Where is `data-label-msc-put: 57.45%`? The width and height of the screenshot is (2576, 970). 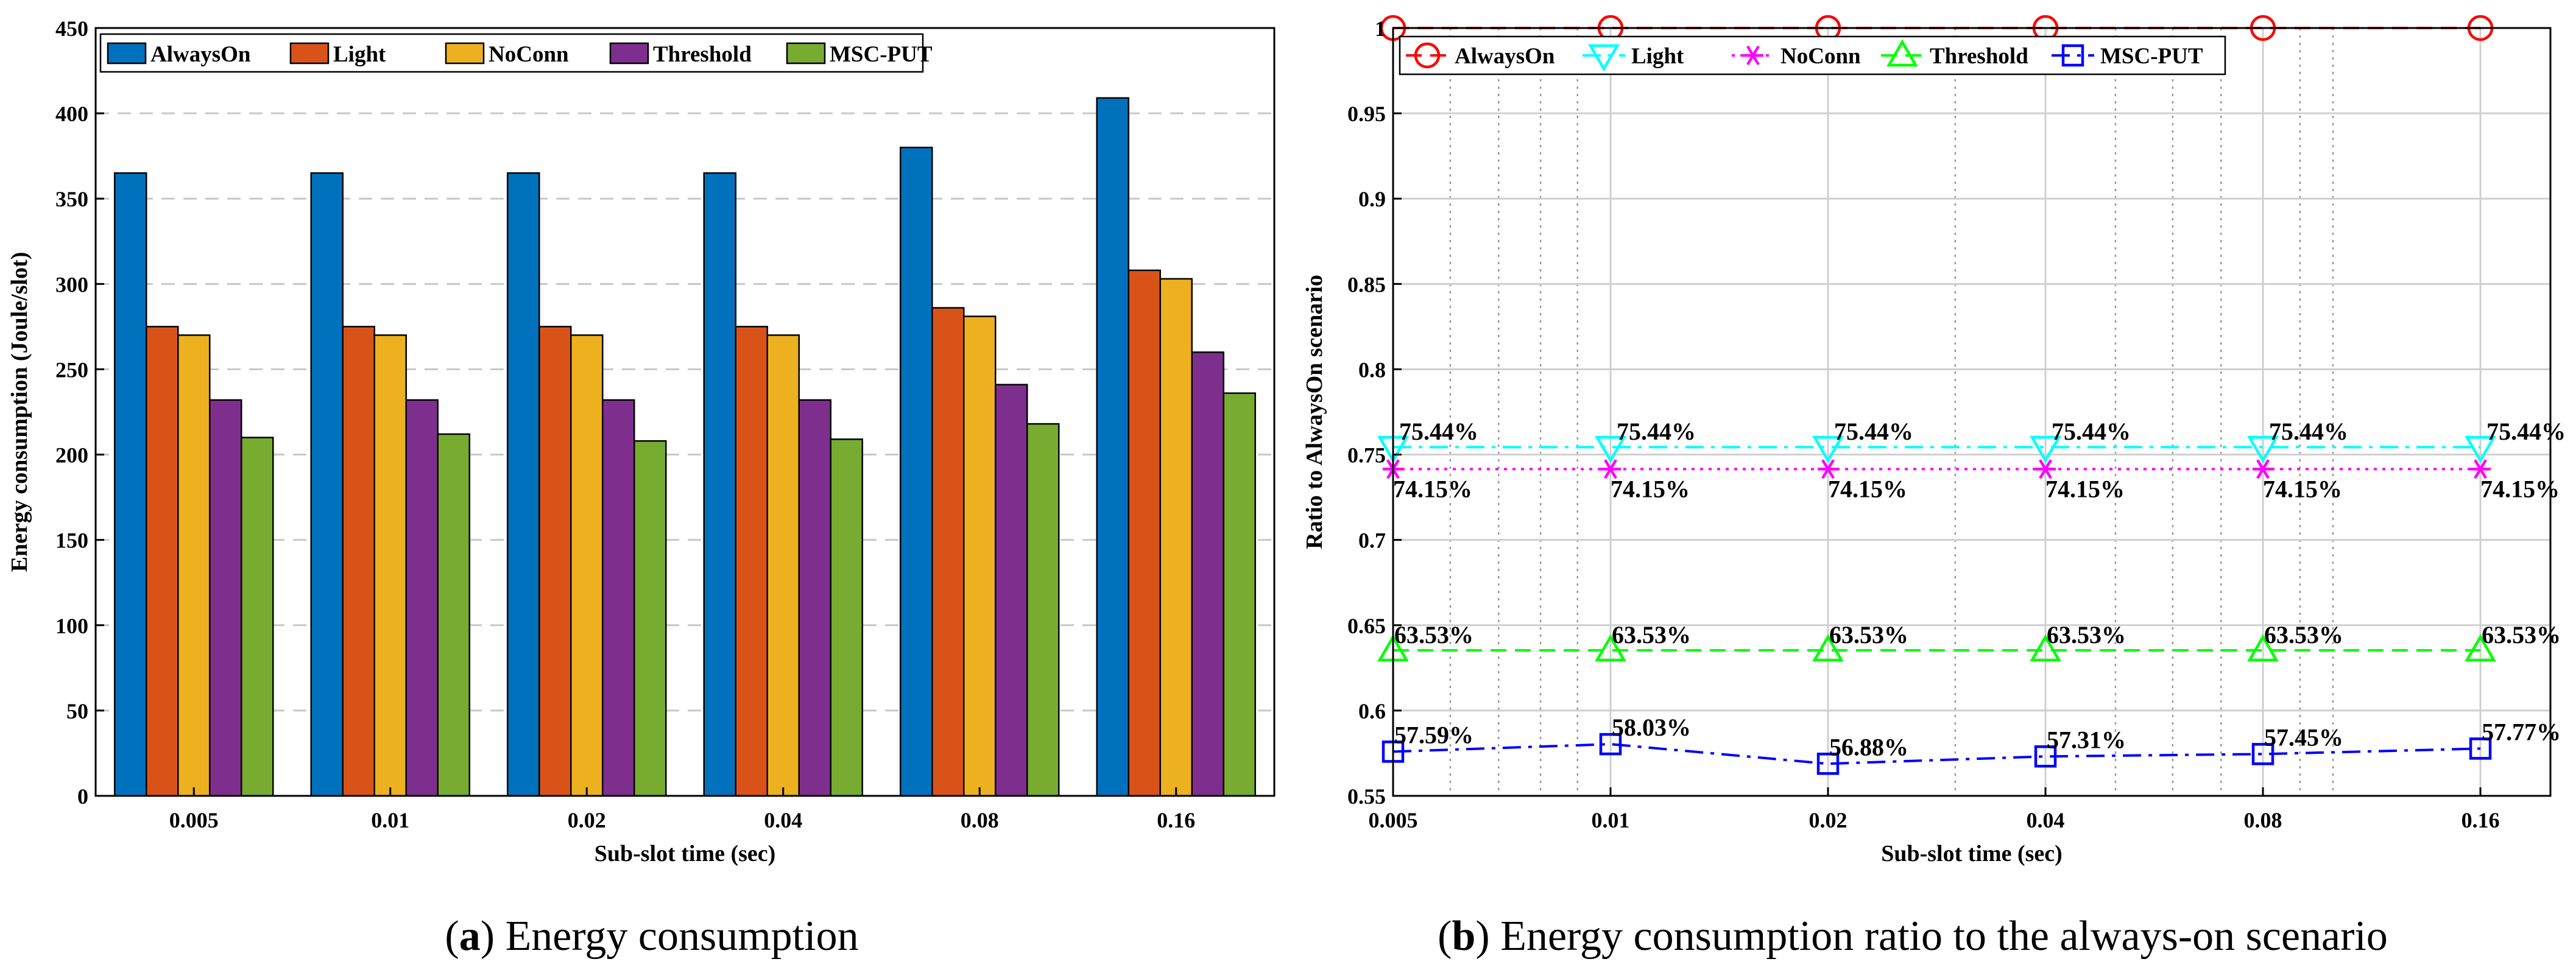
data-label-msc-put: 57.45% is located at coordinates (2303, 737).